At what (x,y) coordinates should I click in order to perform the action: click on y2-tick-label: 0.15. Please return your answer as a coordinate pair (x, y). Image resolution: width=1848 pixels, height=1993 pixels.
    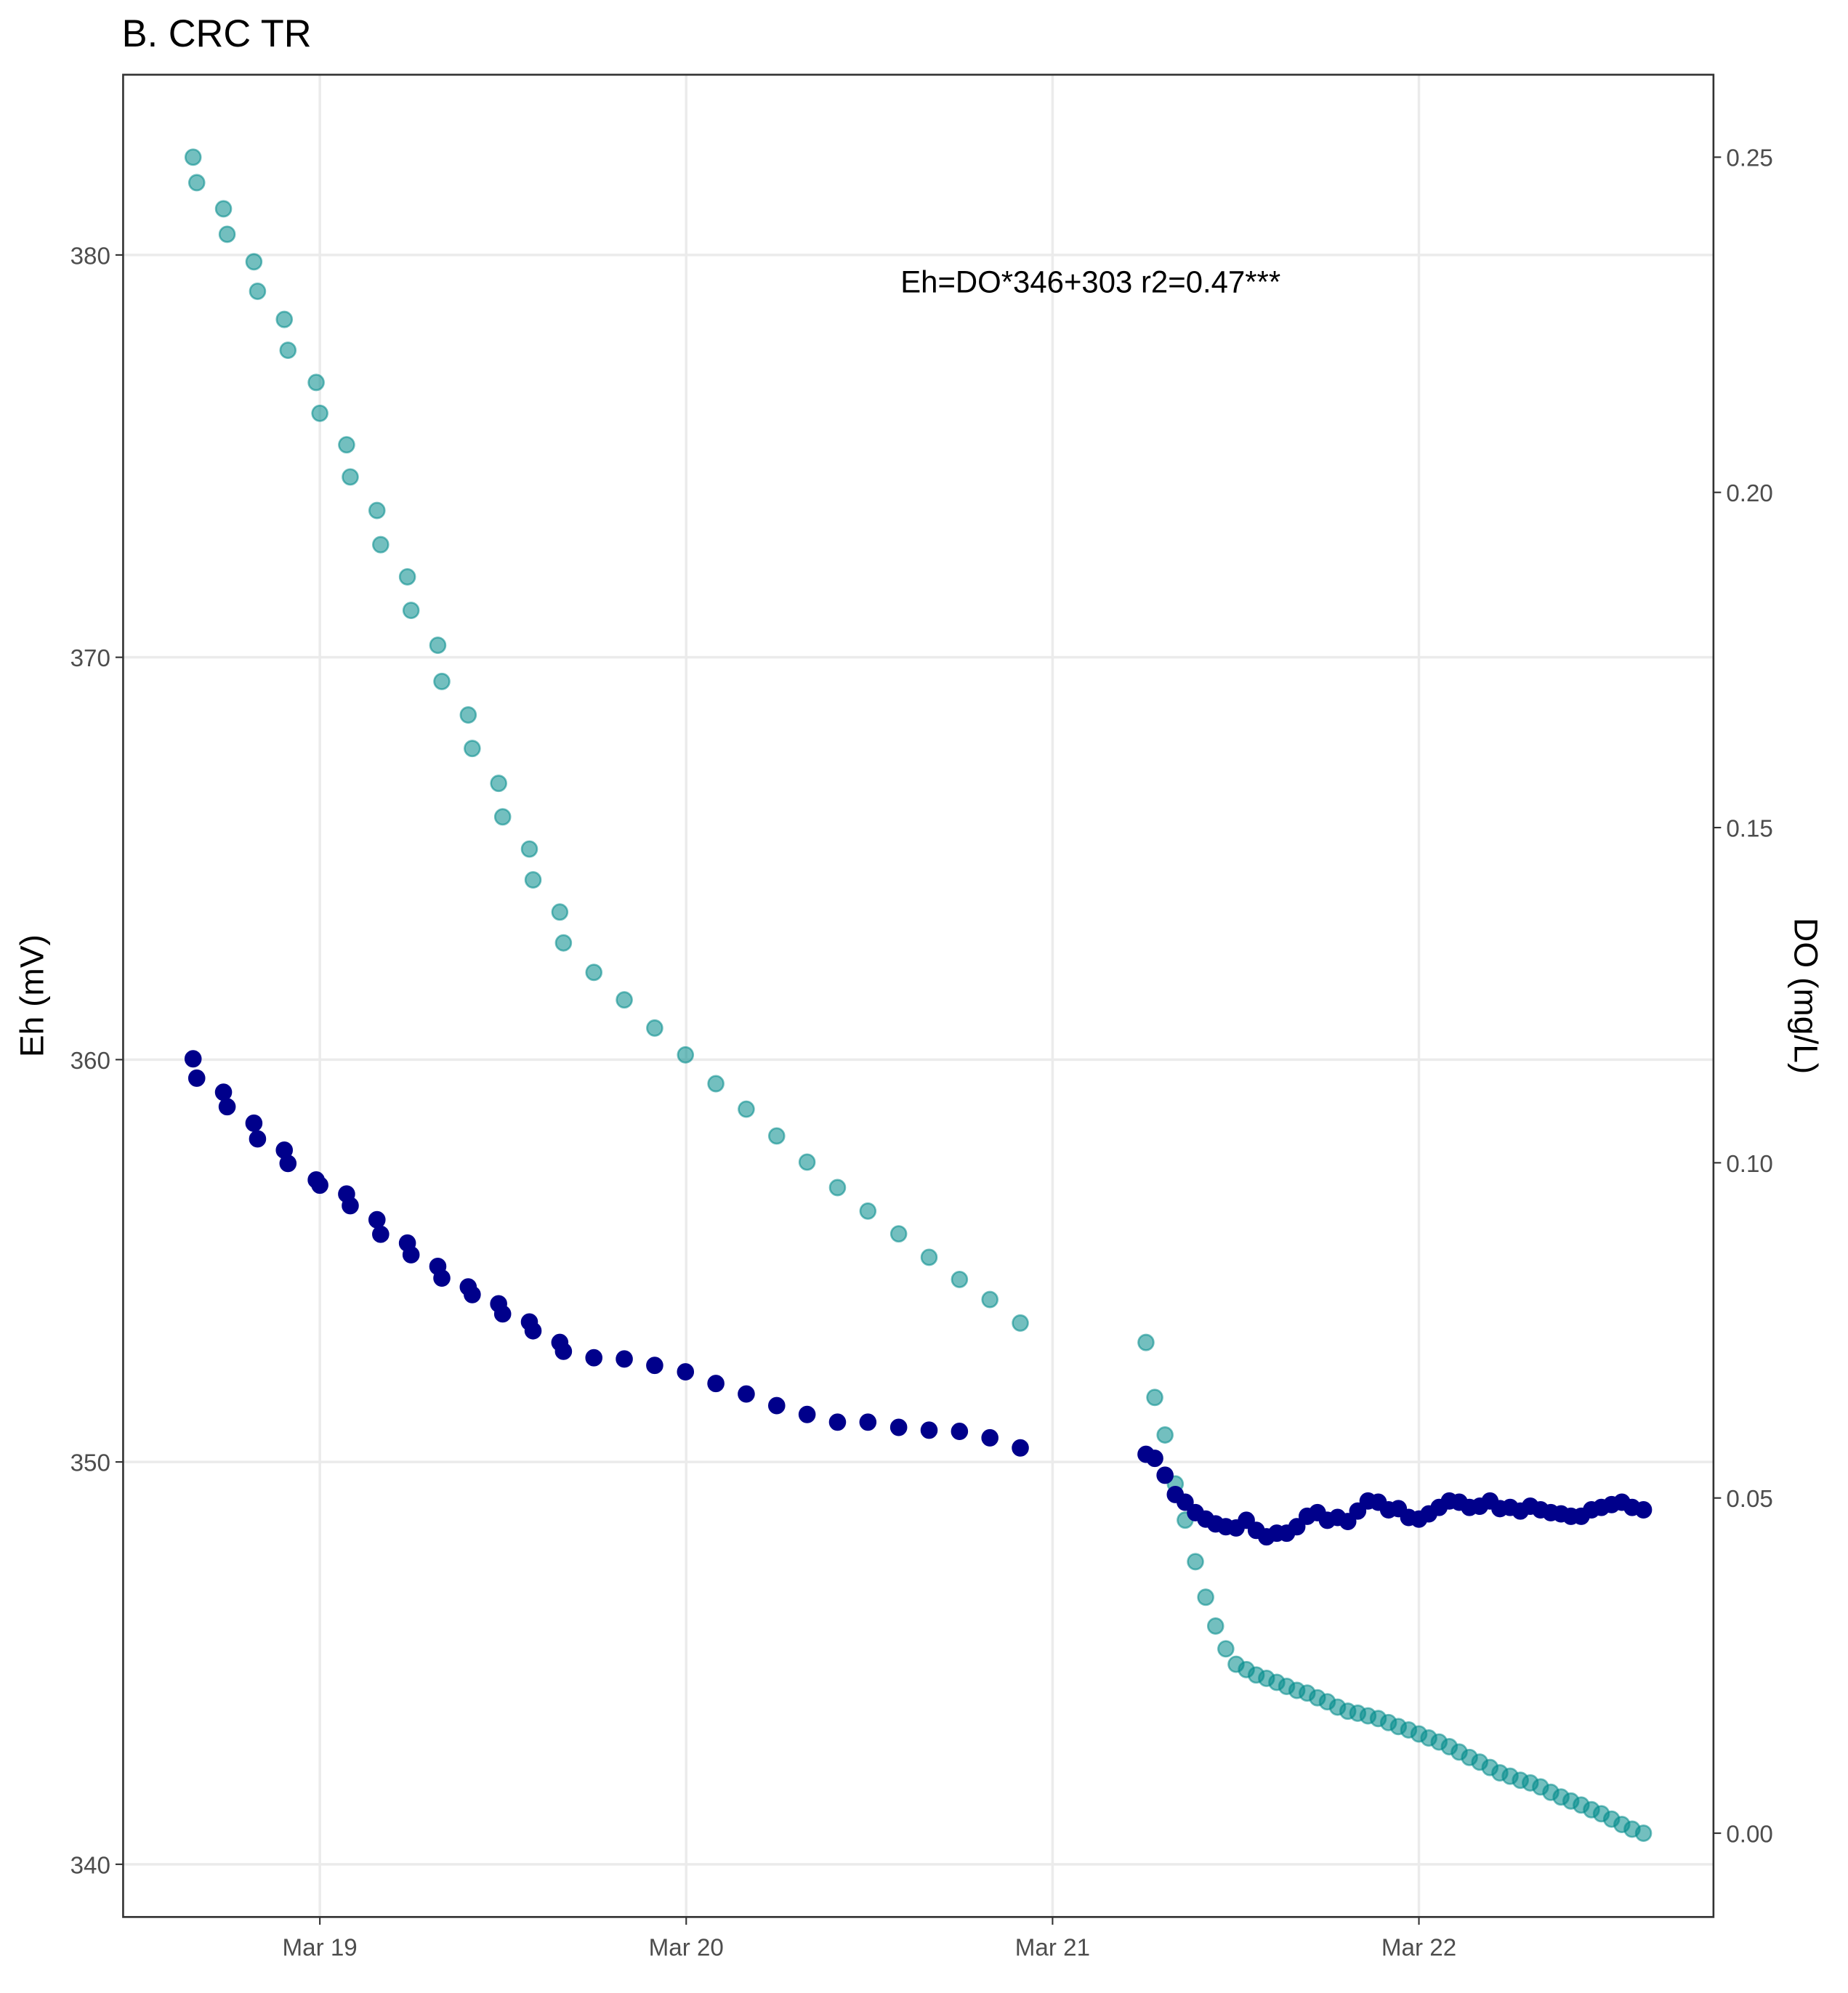
    Looking at the image, I should click on (1749, 828).